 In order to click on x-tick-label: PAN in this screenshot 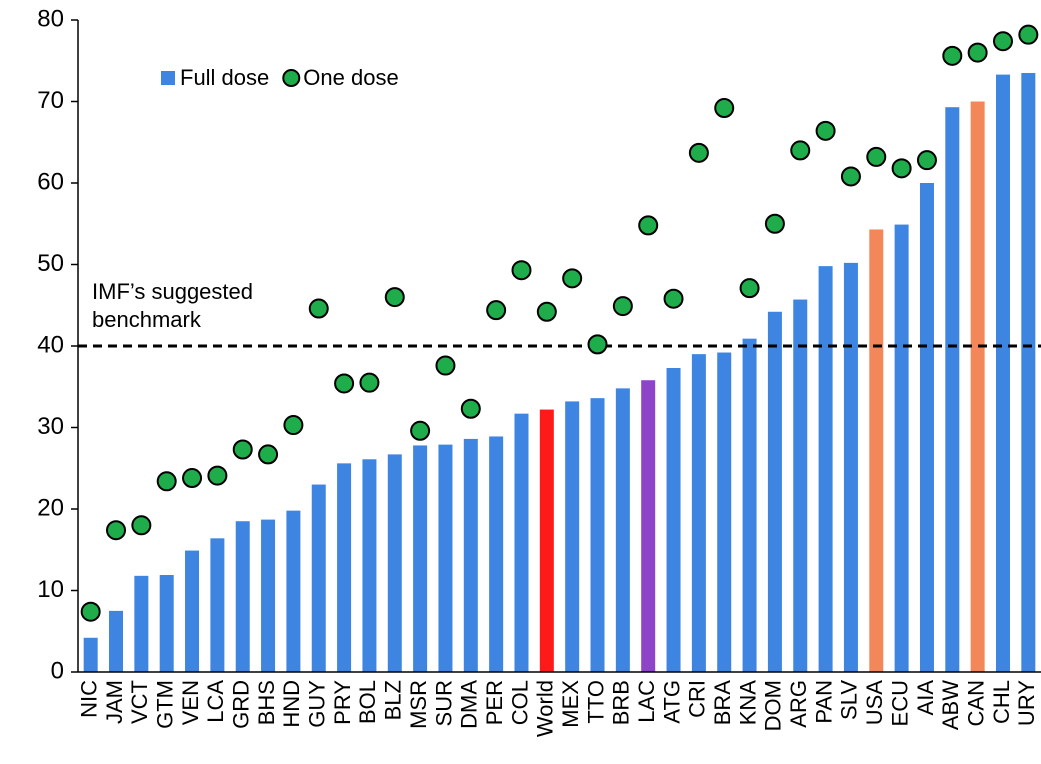, I will do `click(823, 702)`.